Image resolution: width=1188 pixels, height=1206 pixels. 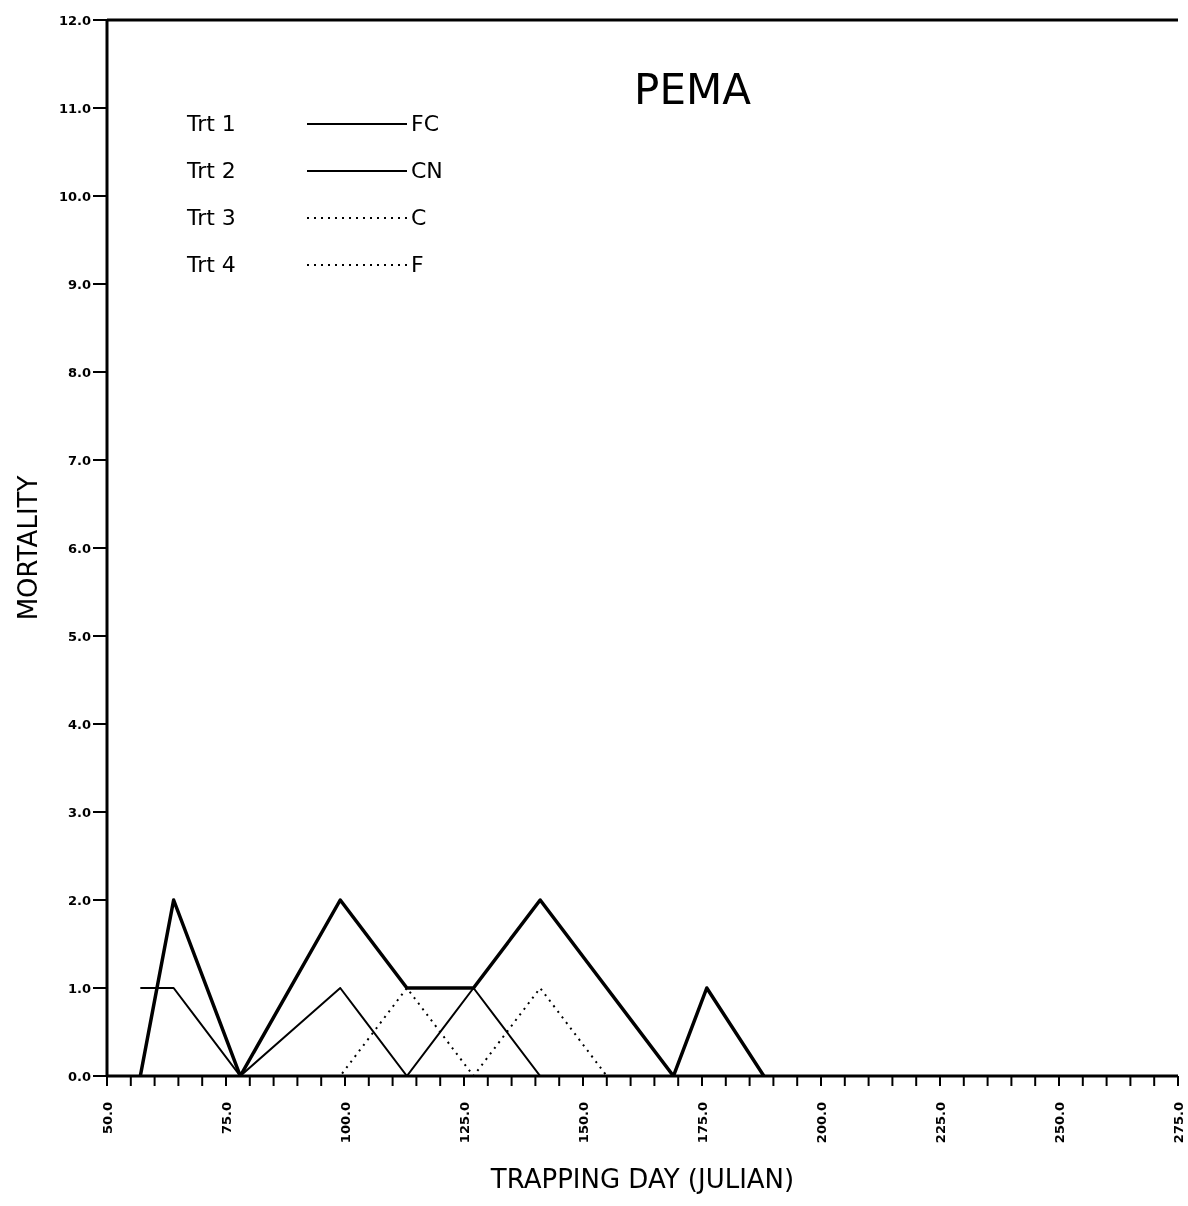 What do you see at coordinates (107, 1118) in the screenshot?
I see `x-tick-label: 50.0` at bounding box center [107, 1118].